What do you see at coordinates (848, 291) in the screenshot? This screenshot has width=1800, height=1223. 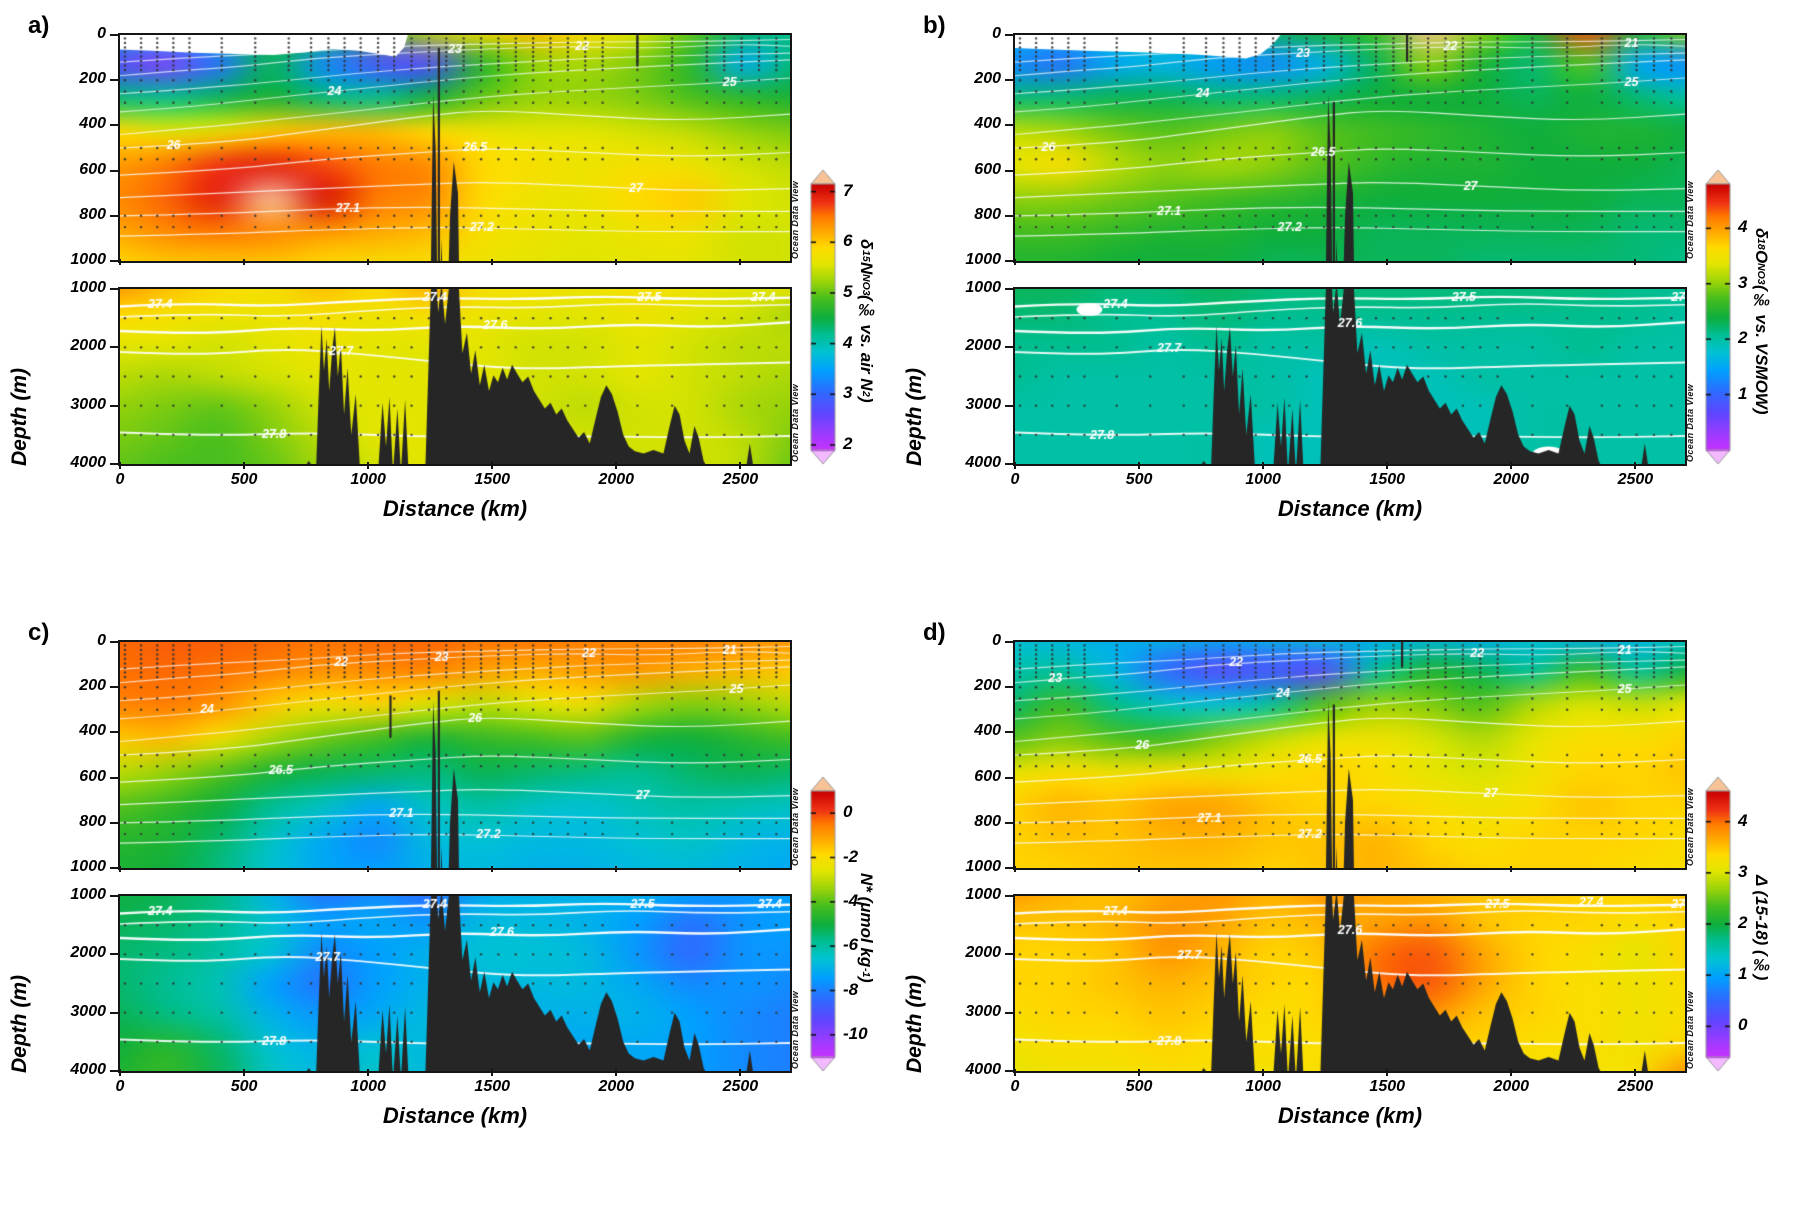 I see `cbtick-value: 5` at bounding box center [848, 291].